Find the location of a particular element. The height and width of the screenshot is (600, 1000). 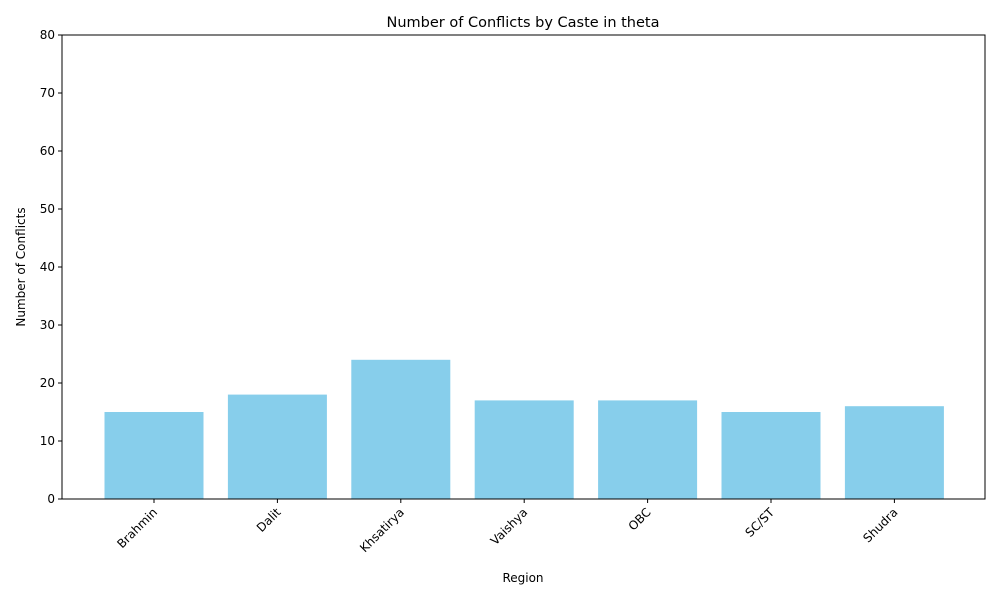

bar-shudra is located at coordinates (894, 452).